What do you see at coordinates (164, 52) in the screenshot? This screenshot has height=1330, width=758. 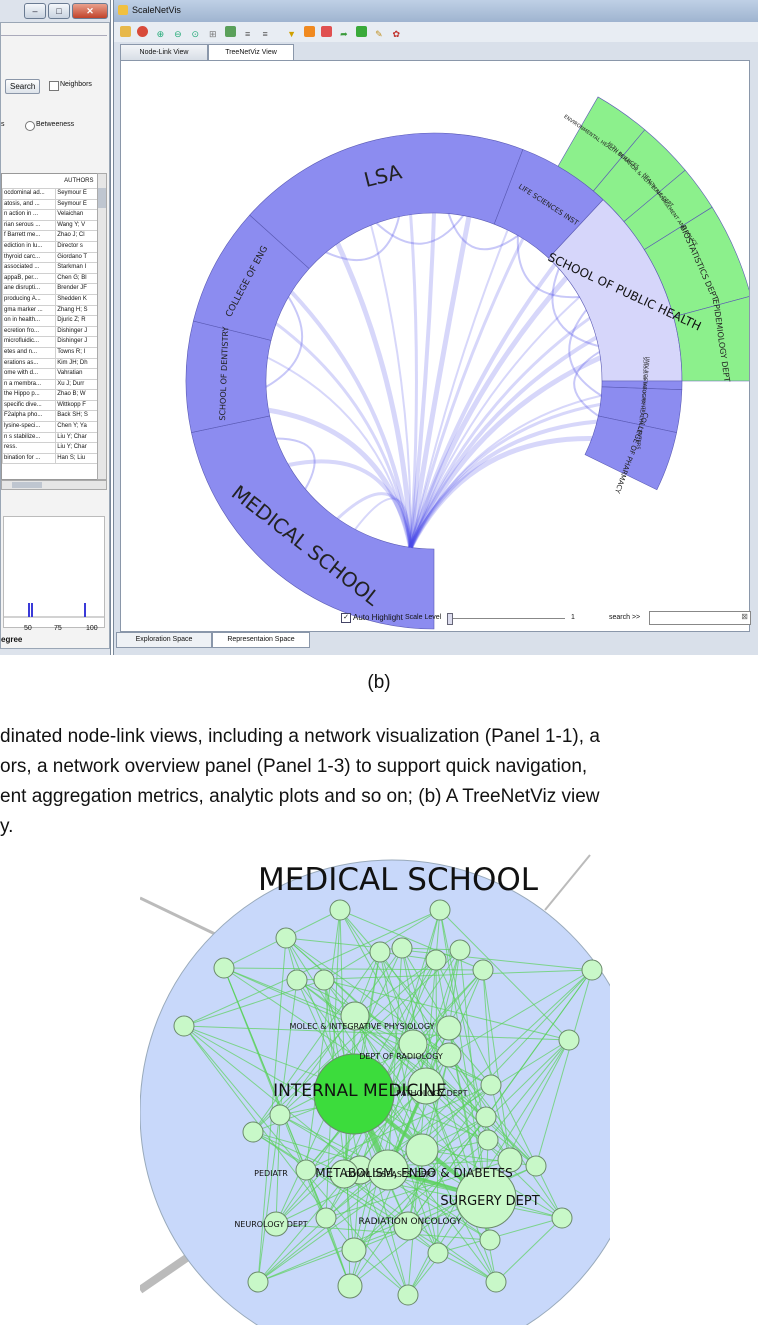 I see `tab-node-link-view: Node-Link View` at bounding box center [164, 52].